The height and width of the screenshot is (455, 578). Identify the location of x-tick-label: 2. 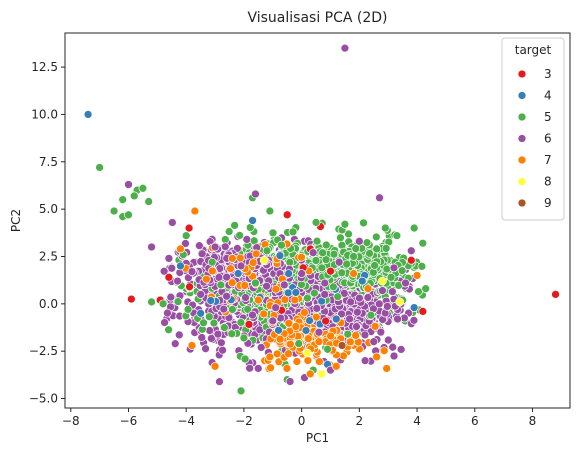
(360, 421).